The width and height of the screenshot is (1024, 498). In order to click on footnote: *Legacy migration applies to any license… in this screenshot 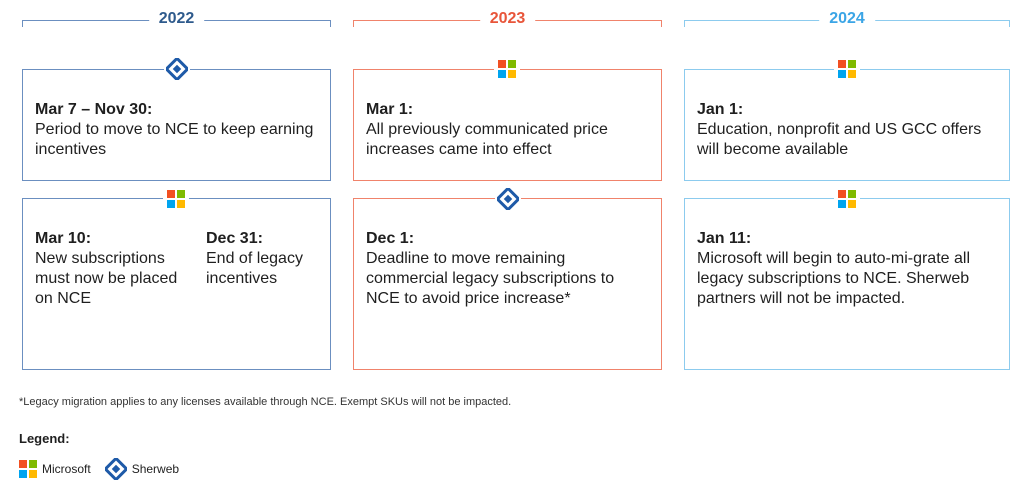, I will do `click(265, 402)`.